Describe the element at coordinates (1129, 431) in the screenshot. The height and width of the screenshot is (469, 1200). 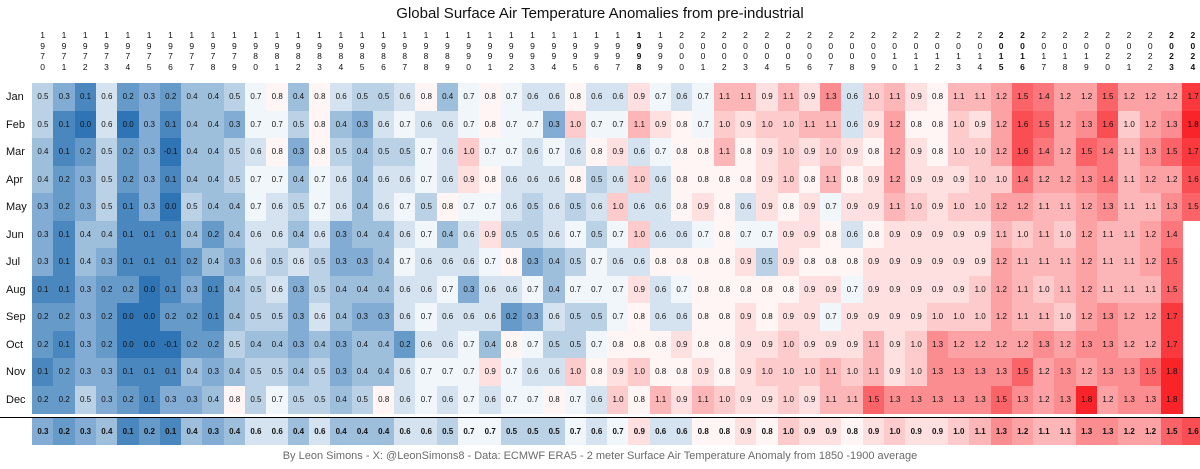
I see `annual-average-cell: 1.2` at that location.